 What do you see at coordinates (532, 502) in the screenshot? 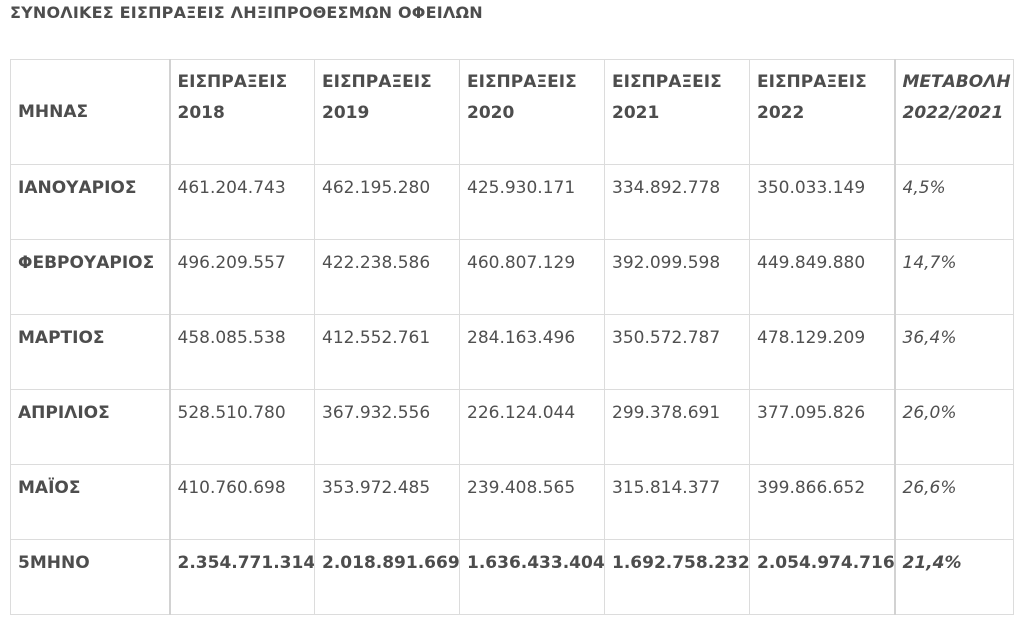
I see `value-cell: 239.408.565` at bounding box center [532, 502].